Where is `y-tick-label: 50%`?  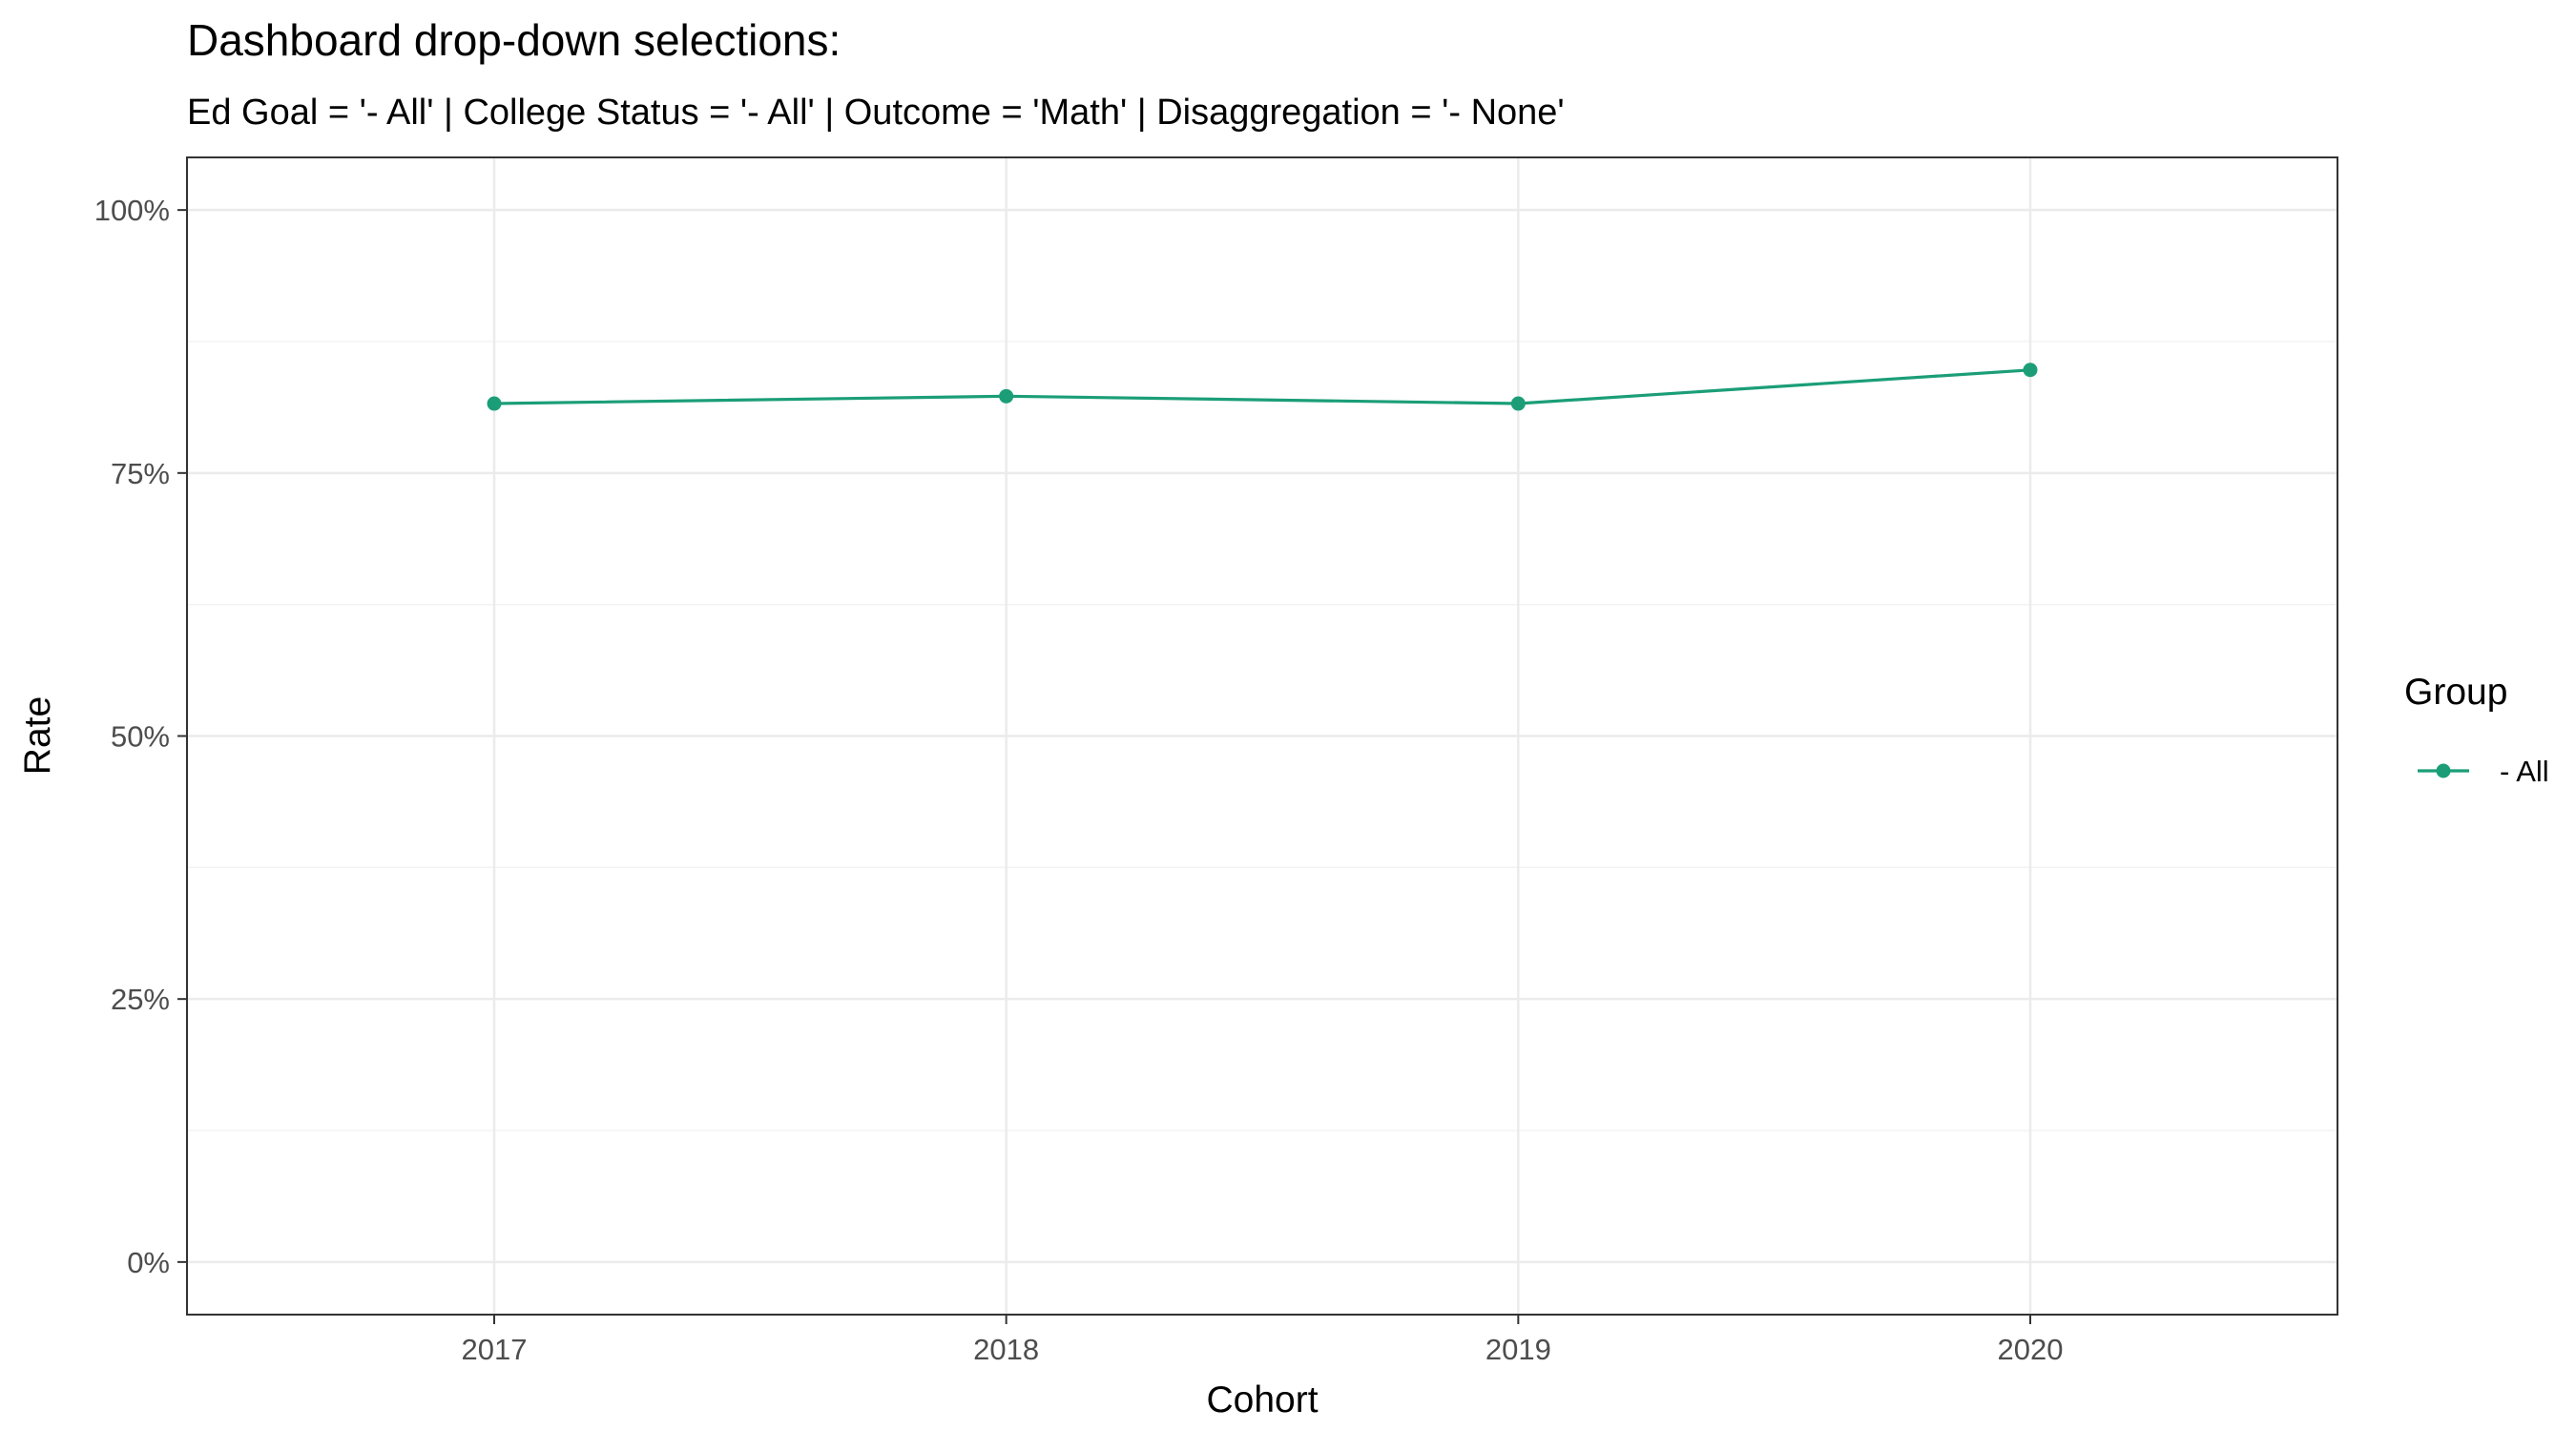 y-tick-label: 50% is located at coordinates (140, 737).